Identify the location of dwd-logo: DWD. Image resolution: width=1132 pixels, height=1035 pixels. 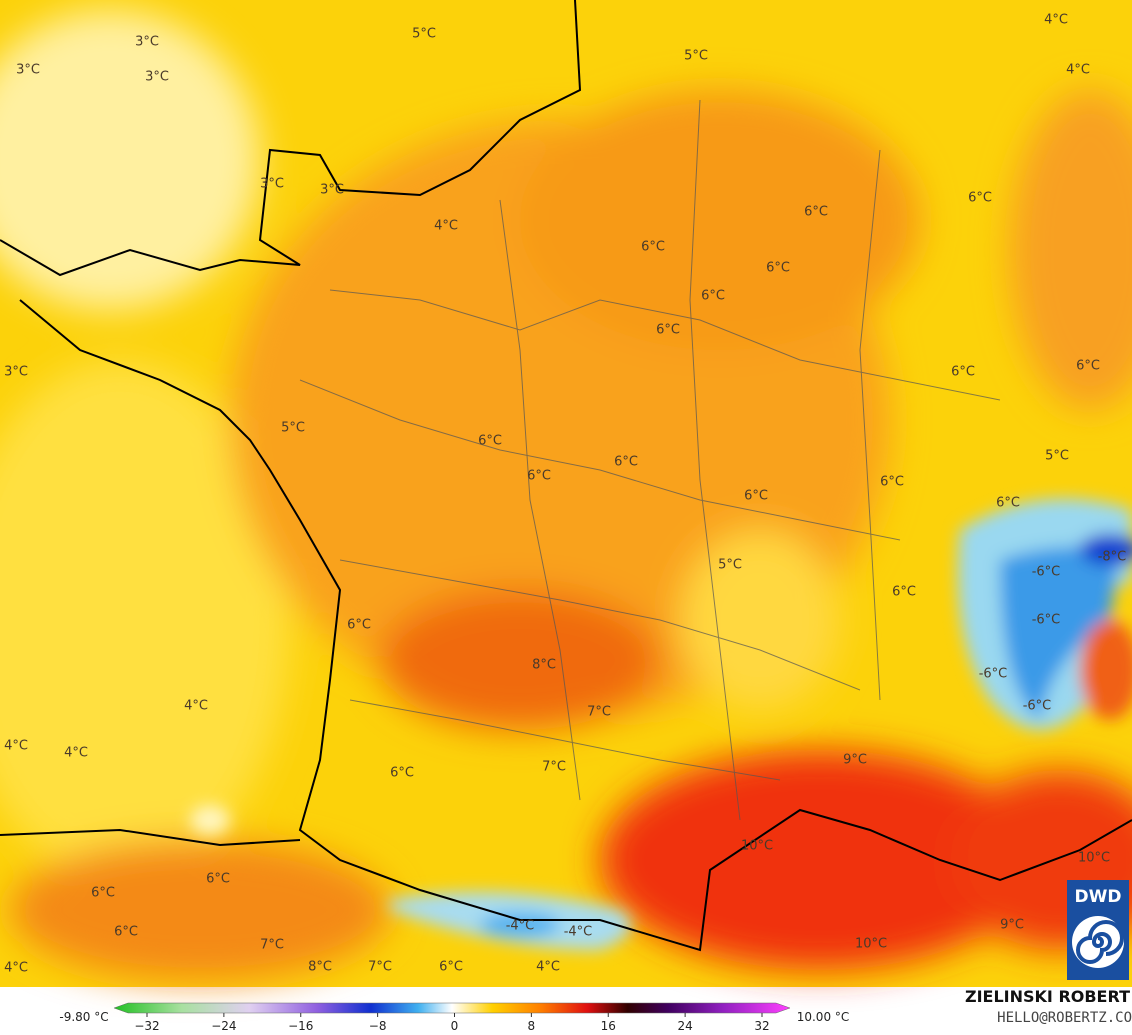
(1098, 930).